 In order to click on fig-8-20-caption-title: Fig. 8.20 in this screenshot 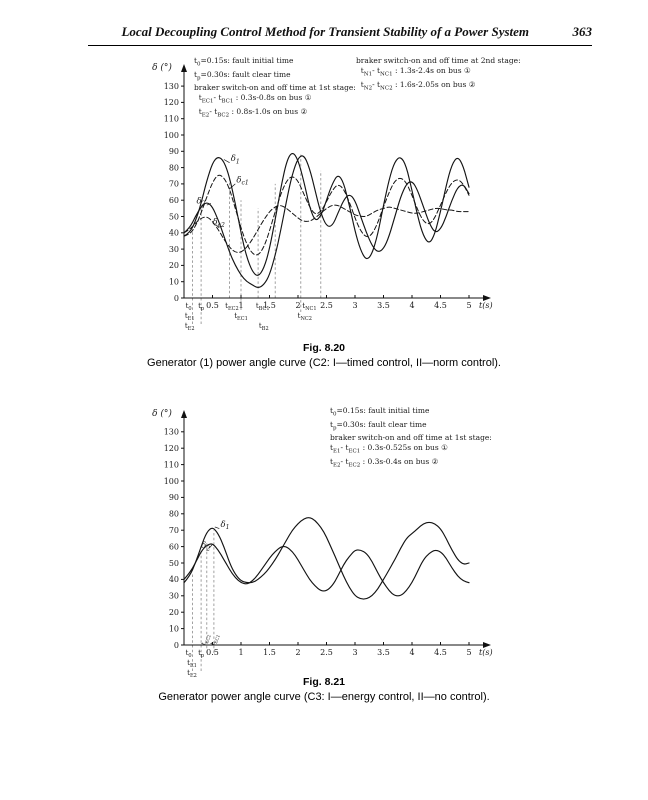, I will do `click(323, 348)`.